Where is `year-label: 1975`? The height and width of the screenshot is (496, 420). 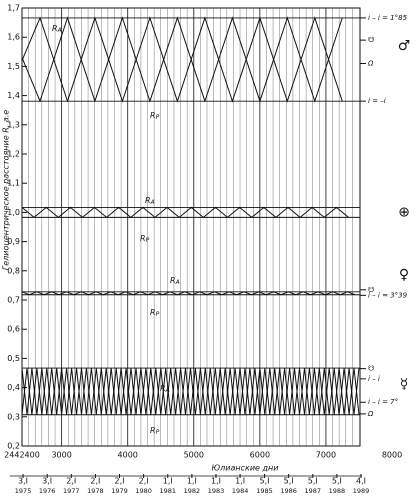
year-label: 1975 is located at coordinates (23, 491).